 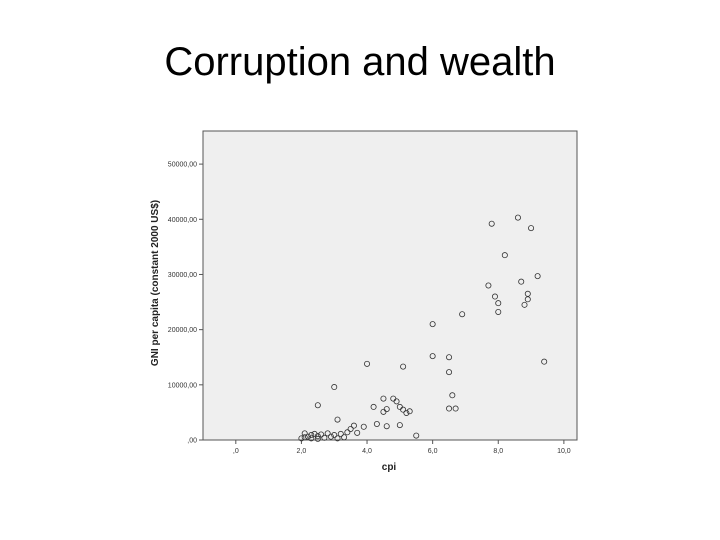 I want to click on x-tick-label: 8,0, so click(x=498, y=451).